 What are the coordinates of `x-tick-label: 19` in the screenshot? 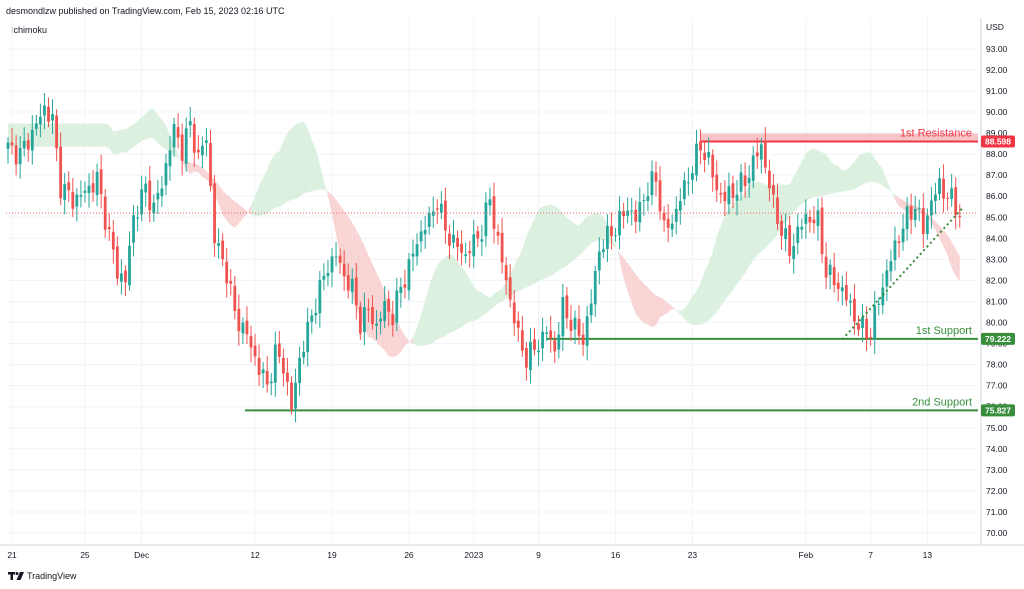 It's located at (332, 555).